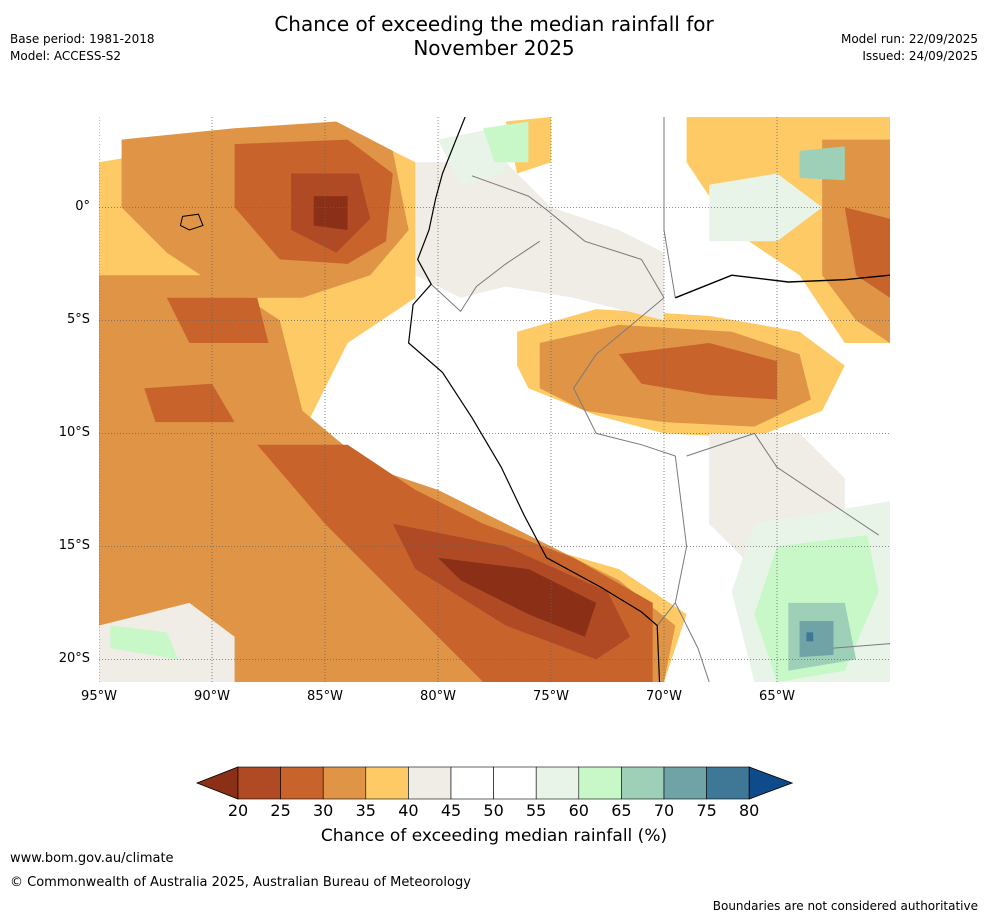  I want to click on latitude-tick-label: 10°S, so click(74, 433).